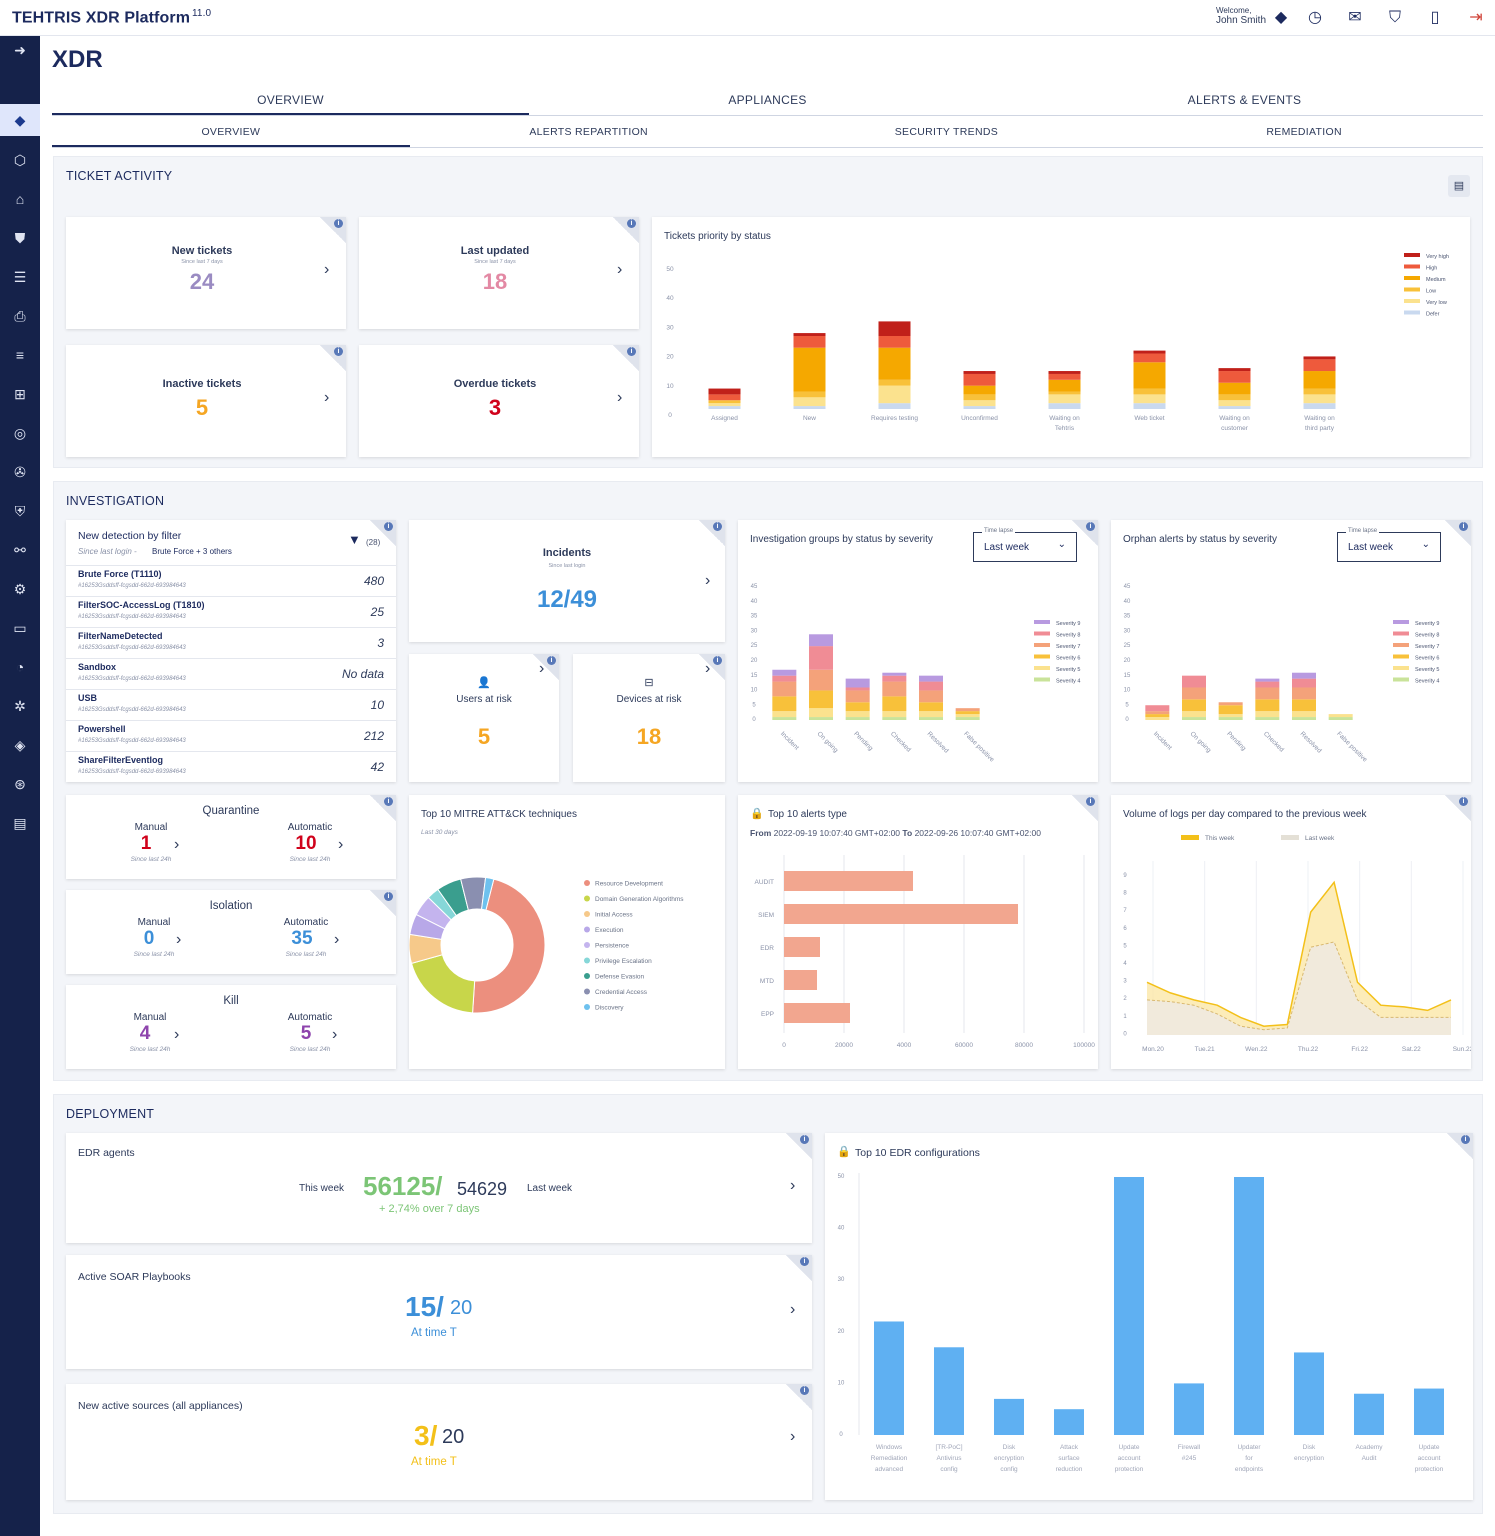 This screenshot has height=1536, width=1495. Describe the element at coordinates (20, 50) in the screenshot. I see `expand-icon: ➜` at that location.